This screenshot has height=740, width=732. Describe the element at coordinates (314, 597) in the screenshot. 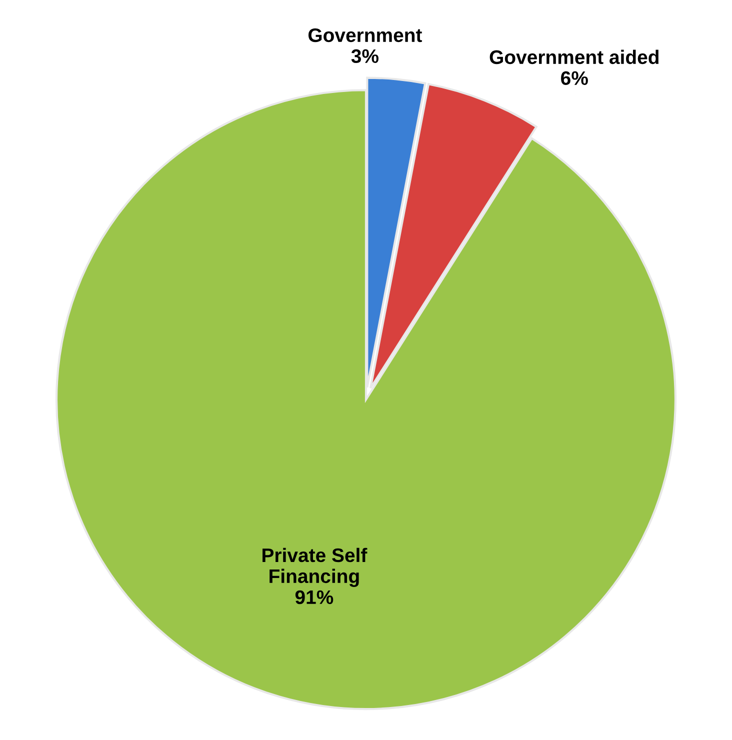

I see `data-label: 91%` at that location.